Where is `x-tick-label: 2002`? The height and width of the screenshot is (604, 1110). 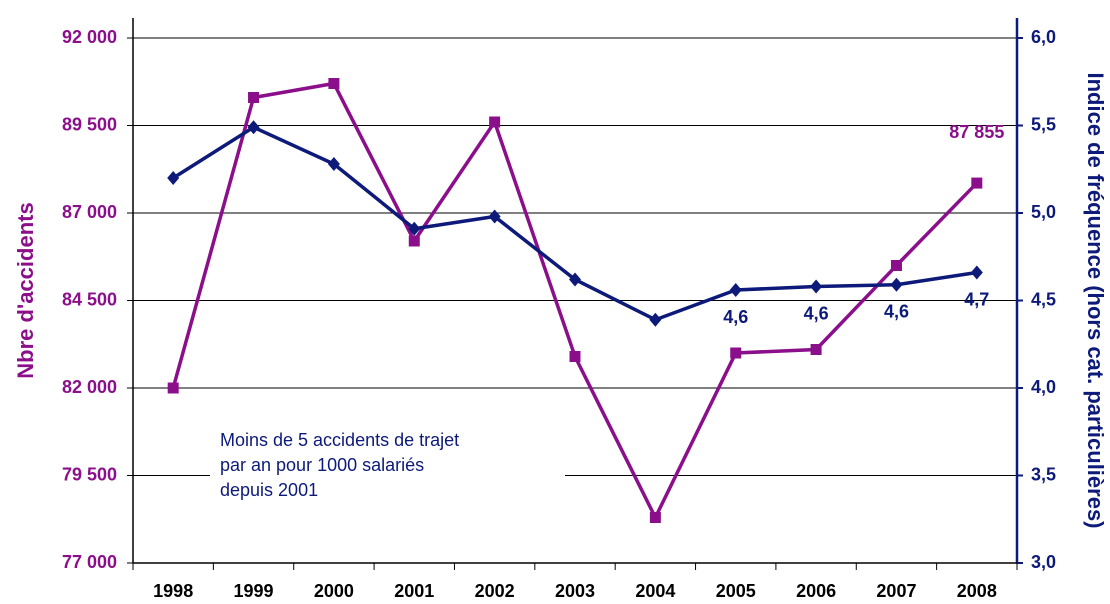
x-tick-label: 2002 is located at coordinates (495, 591).